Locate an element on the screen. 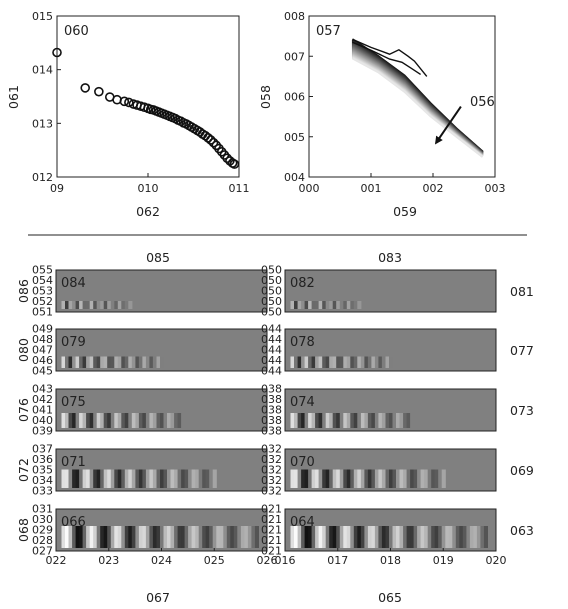 The height and width of the screenshot is (609, 568). heatmap-y-axis-label: 086 is located at coordinates (23, 291).